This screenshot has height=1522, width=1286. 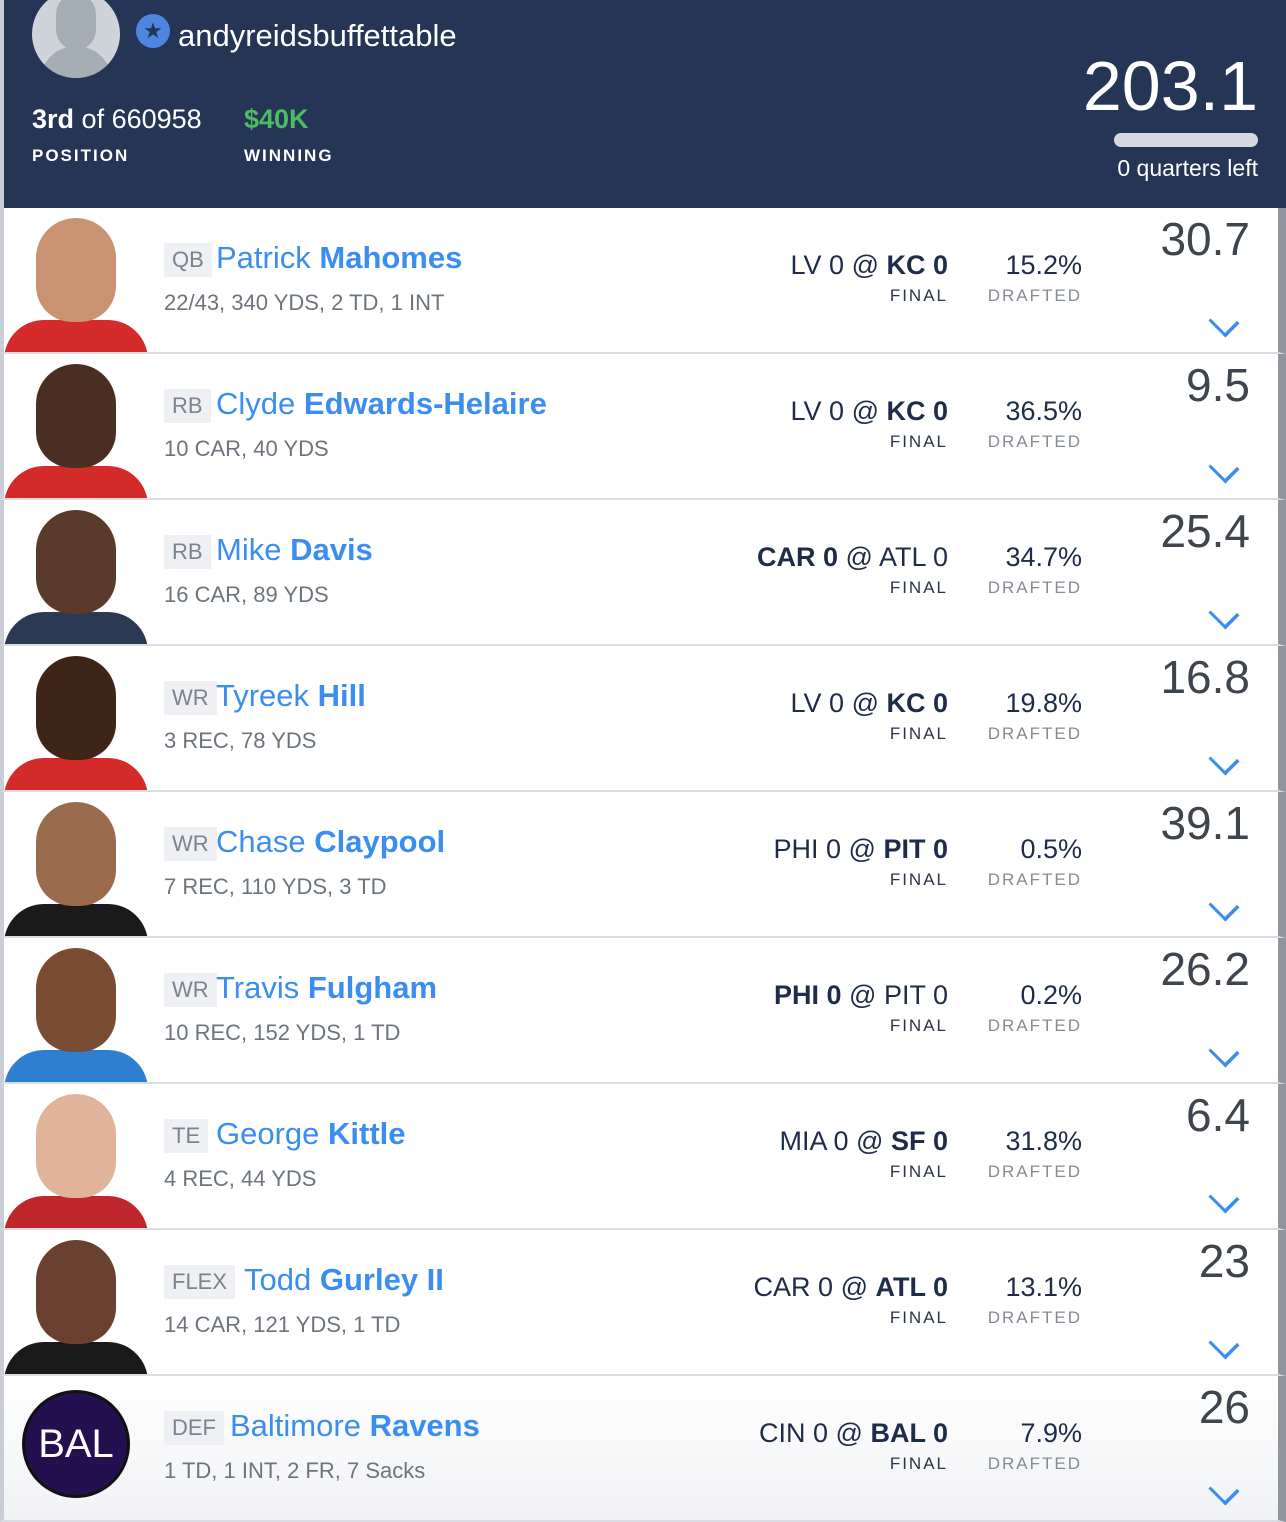 What do you see at coordinates (1051, 849) in the screenshot?
I see `drafted-percent: 0.5%` at bounding box center [1051, 849].